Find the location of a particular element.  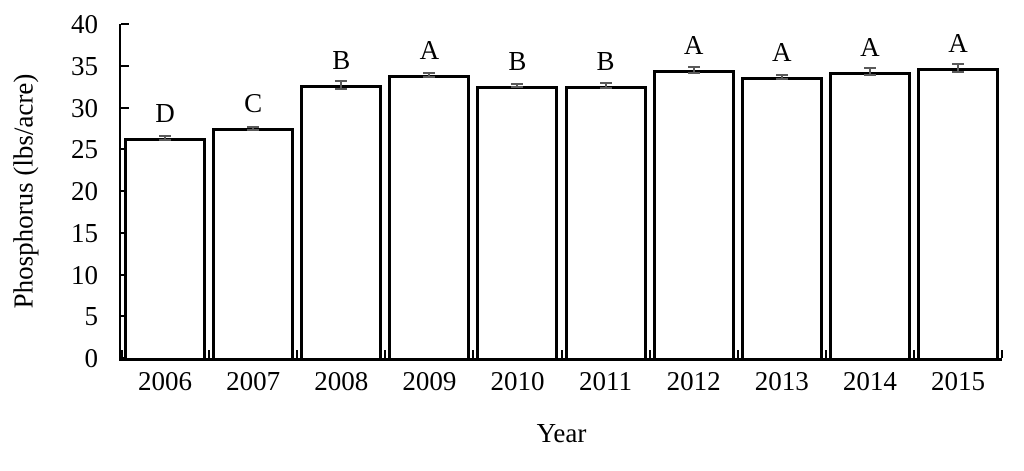

x-tick-label: 2008 is located at coordinates (341, 381).